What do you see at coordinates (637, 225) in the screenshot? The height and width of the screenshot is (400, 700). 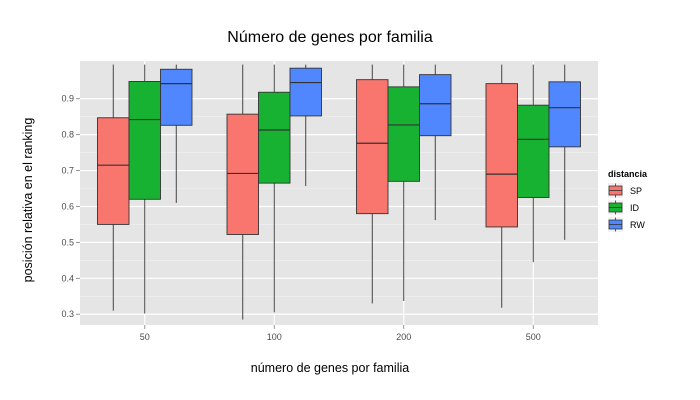 I see `legend-label-rw: RW` at bounding box center [637, 225].